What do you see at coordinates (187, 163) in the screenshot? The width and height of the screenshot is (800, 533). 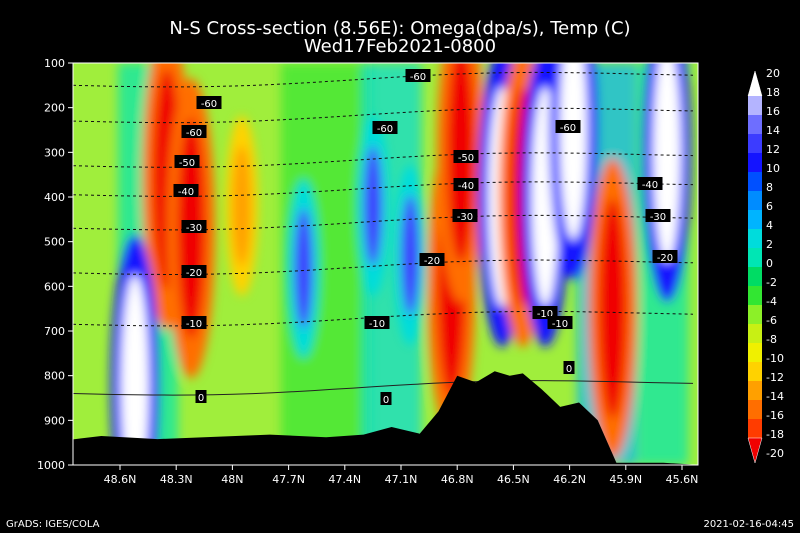 I see `contour-label: -50` at bounding box center [187, 163].